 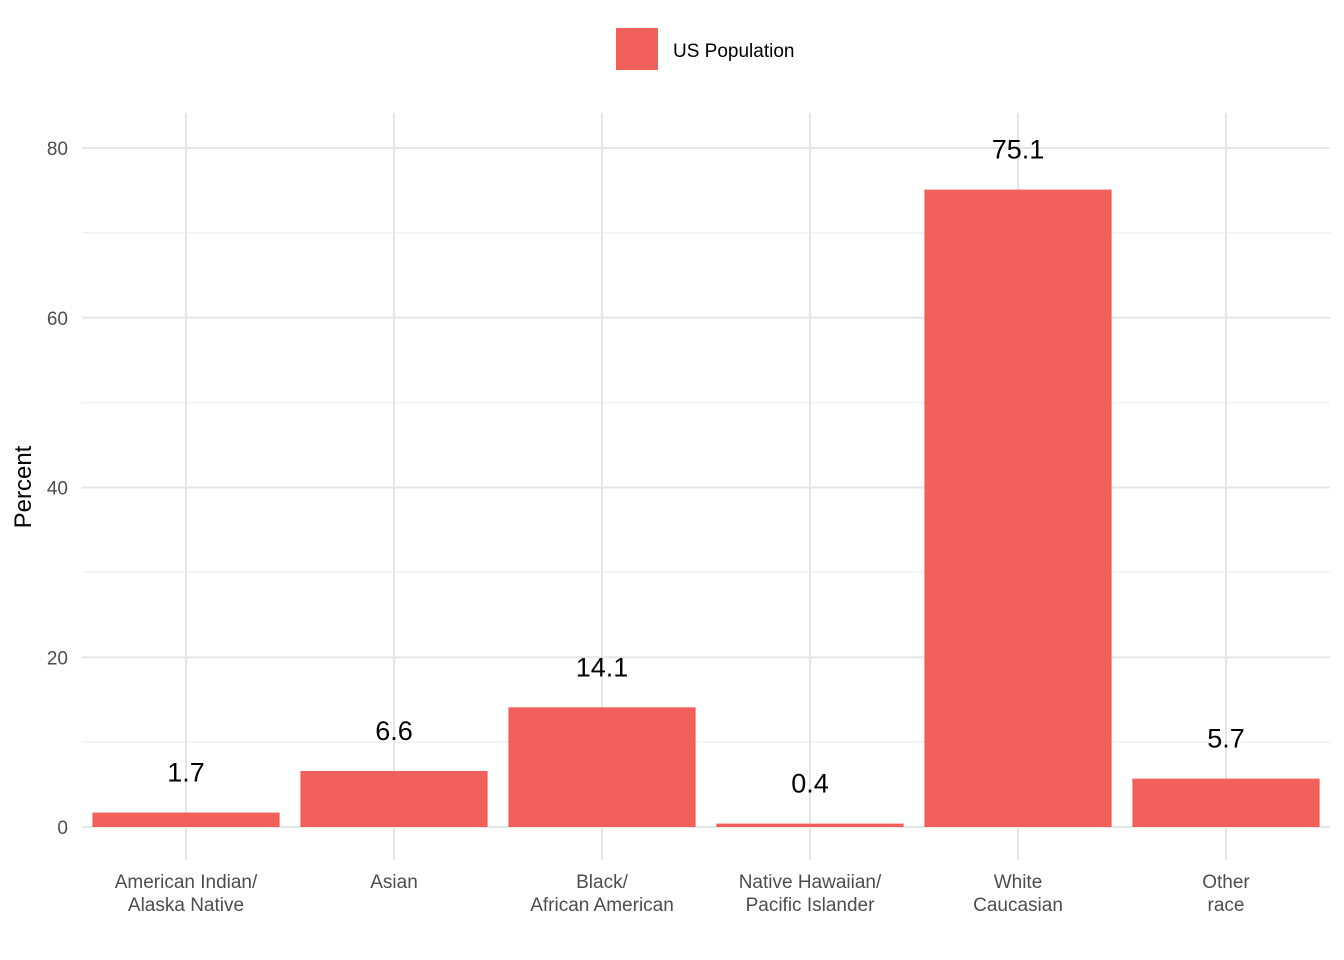 I want to click on legend: US Population, so click(x=705, y=49).